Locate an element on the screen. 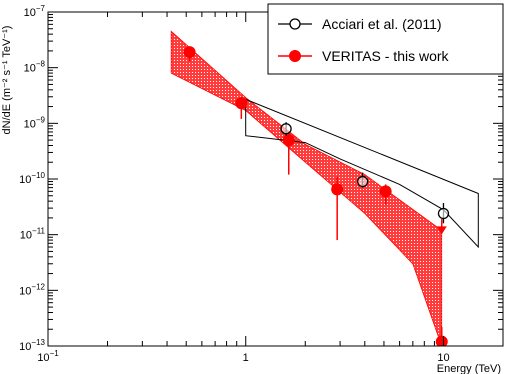 The image size is (515, 374). y-tick-label: 10⁻⁸ is located at coordinates (35, 67).